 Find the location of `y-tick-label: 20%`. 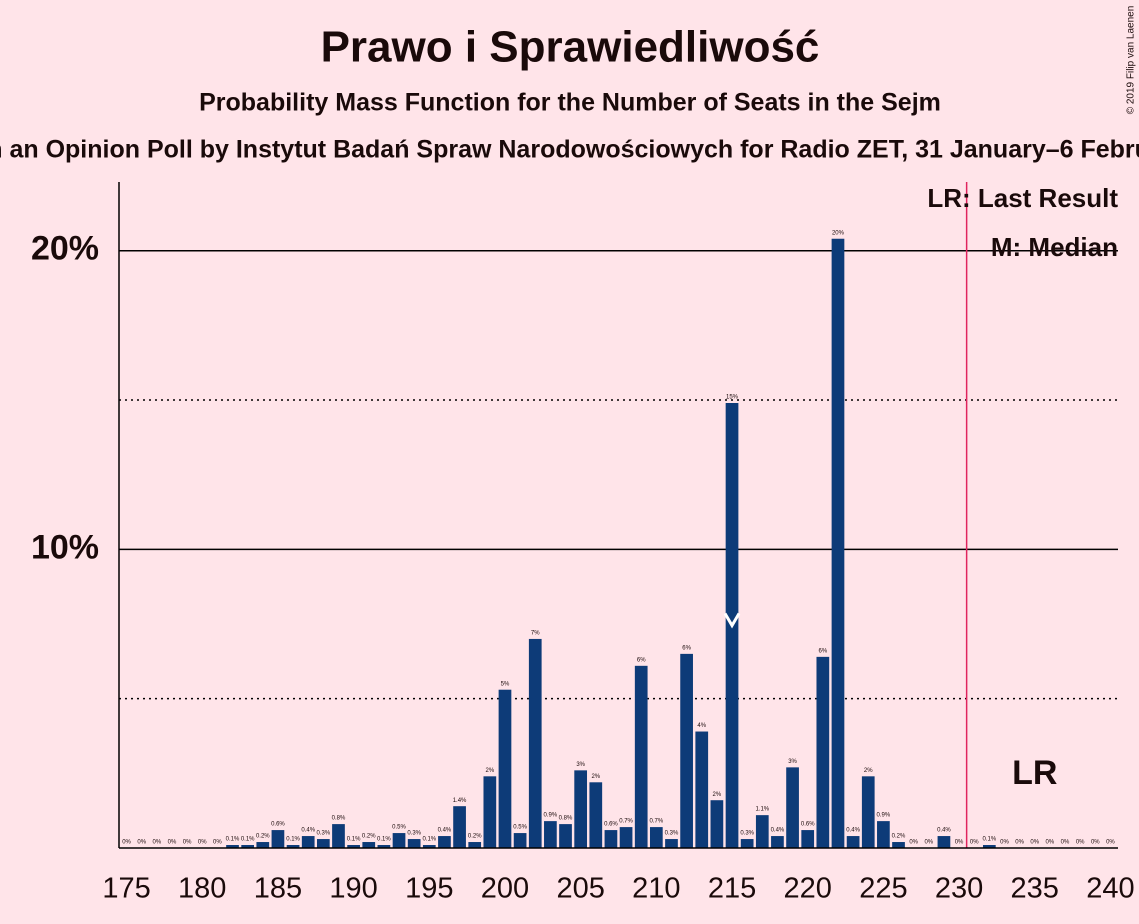

y-tick-label: 20% is located at coordinates (65, 249).